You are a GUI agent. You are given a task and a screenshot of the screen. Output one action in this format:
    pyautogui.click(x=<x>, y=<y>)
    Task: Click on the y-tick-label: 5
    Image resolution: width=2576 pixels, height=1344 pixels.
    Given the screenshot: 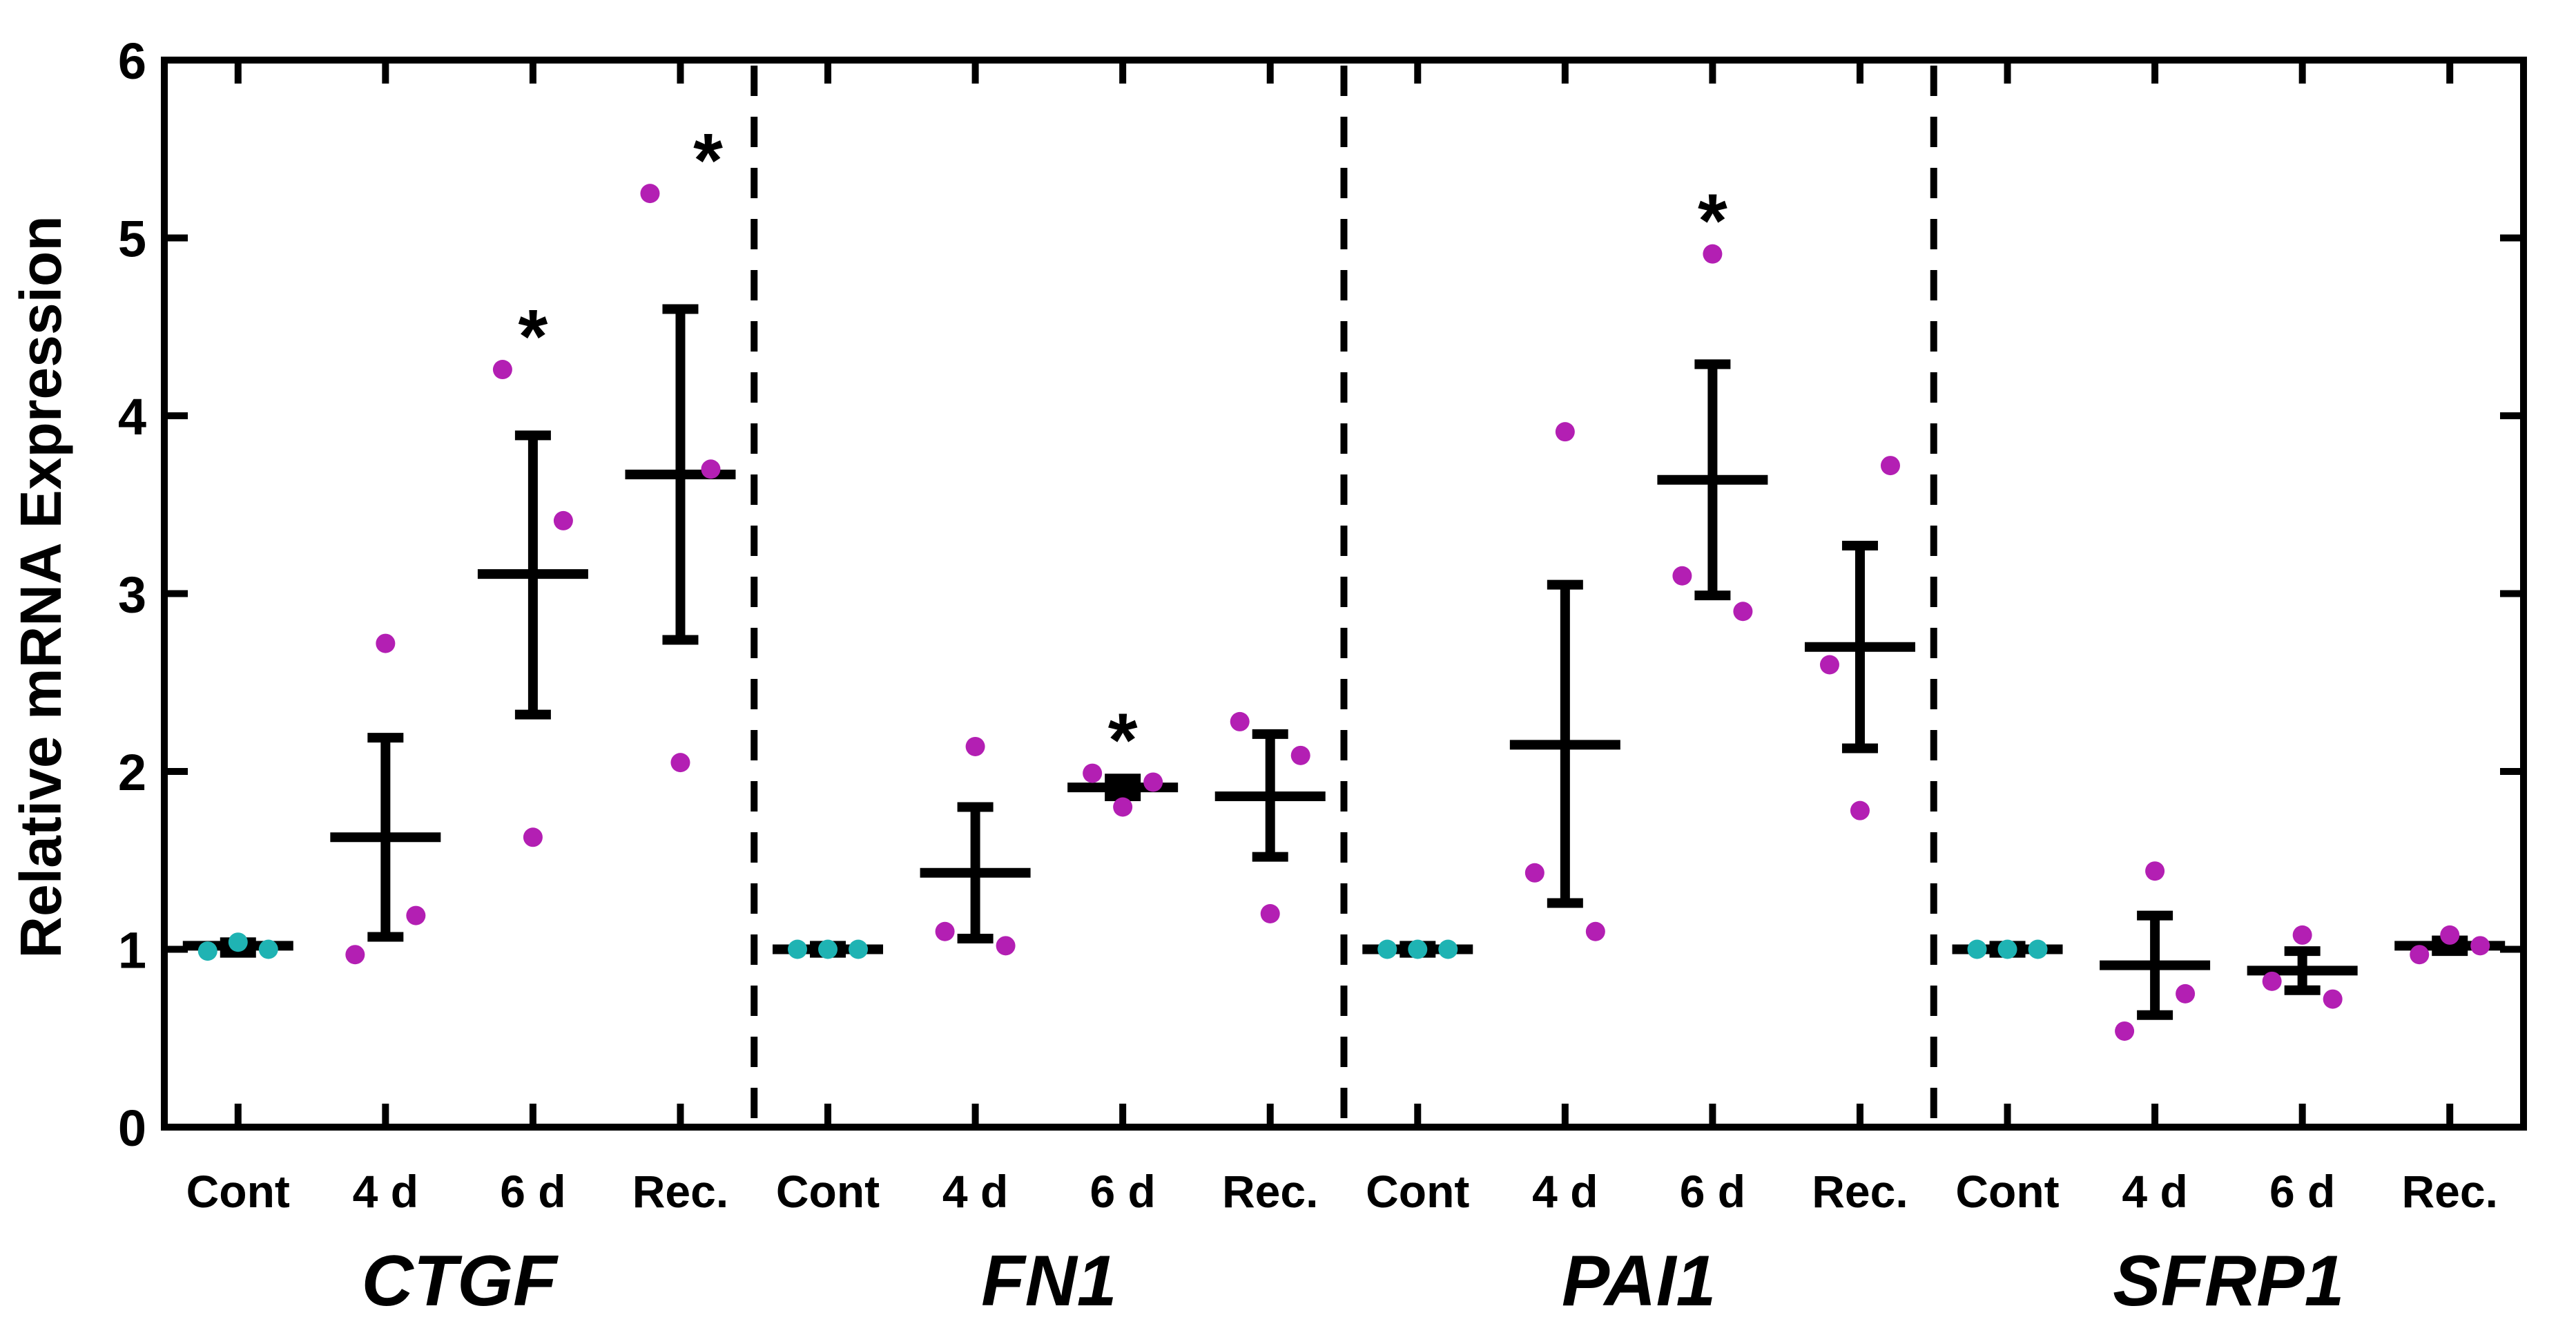 What is the action you would take?
    pyautogui.click(x=132, y=240)
    